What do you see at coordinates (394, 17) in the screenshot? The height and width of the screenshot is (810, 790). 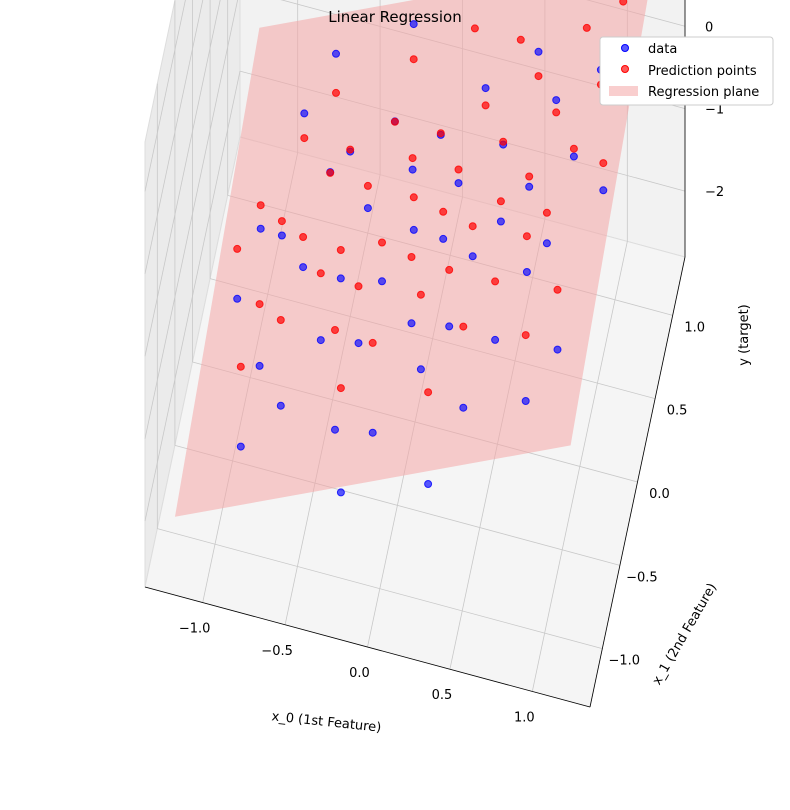 I see `chart-title: Linear Regression` at bounding box center [394, 17].